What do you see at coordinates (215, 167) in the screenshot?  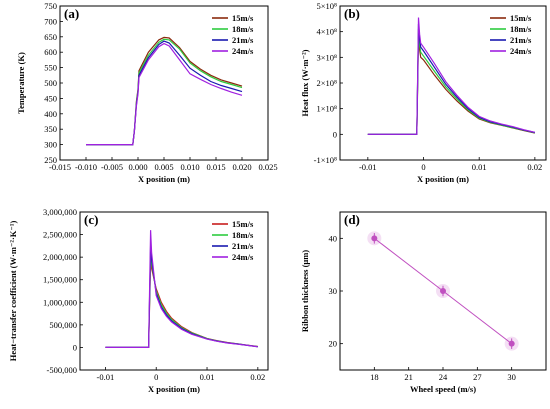 I see `x-tick-label: 0.015` at bounding box center [215, 167].